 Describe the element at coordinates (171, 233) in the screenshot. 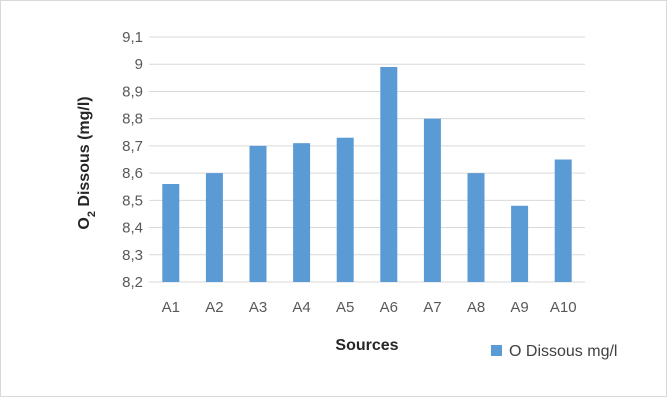

I see `bar-a1` at that location.